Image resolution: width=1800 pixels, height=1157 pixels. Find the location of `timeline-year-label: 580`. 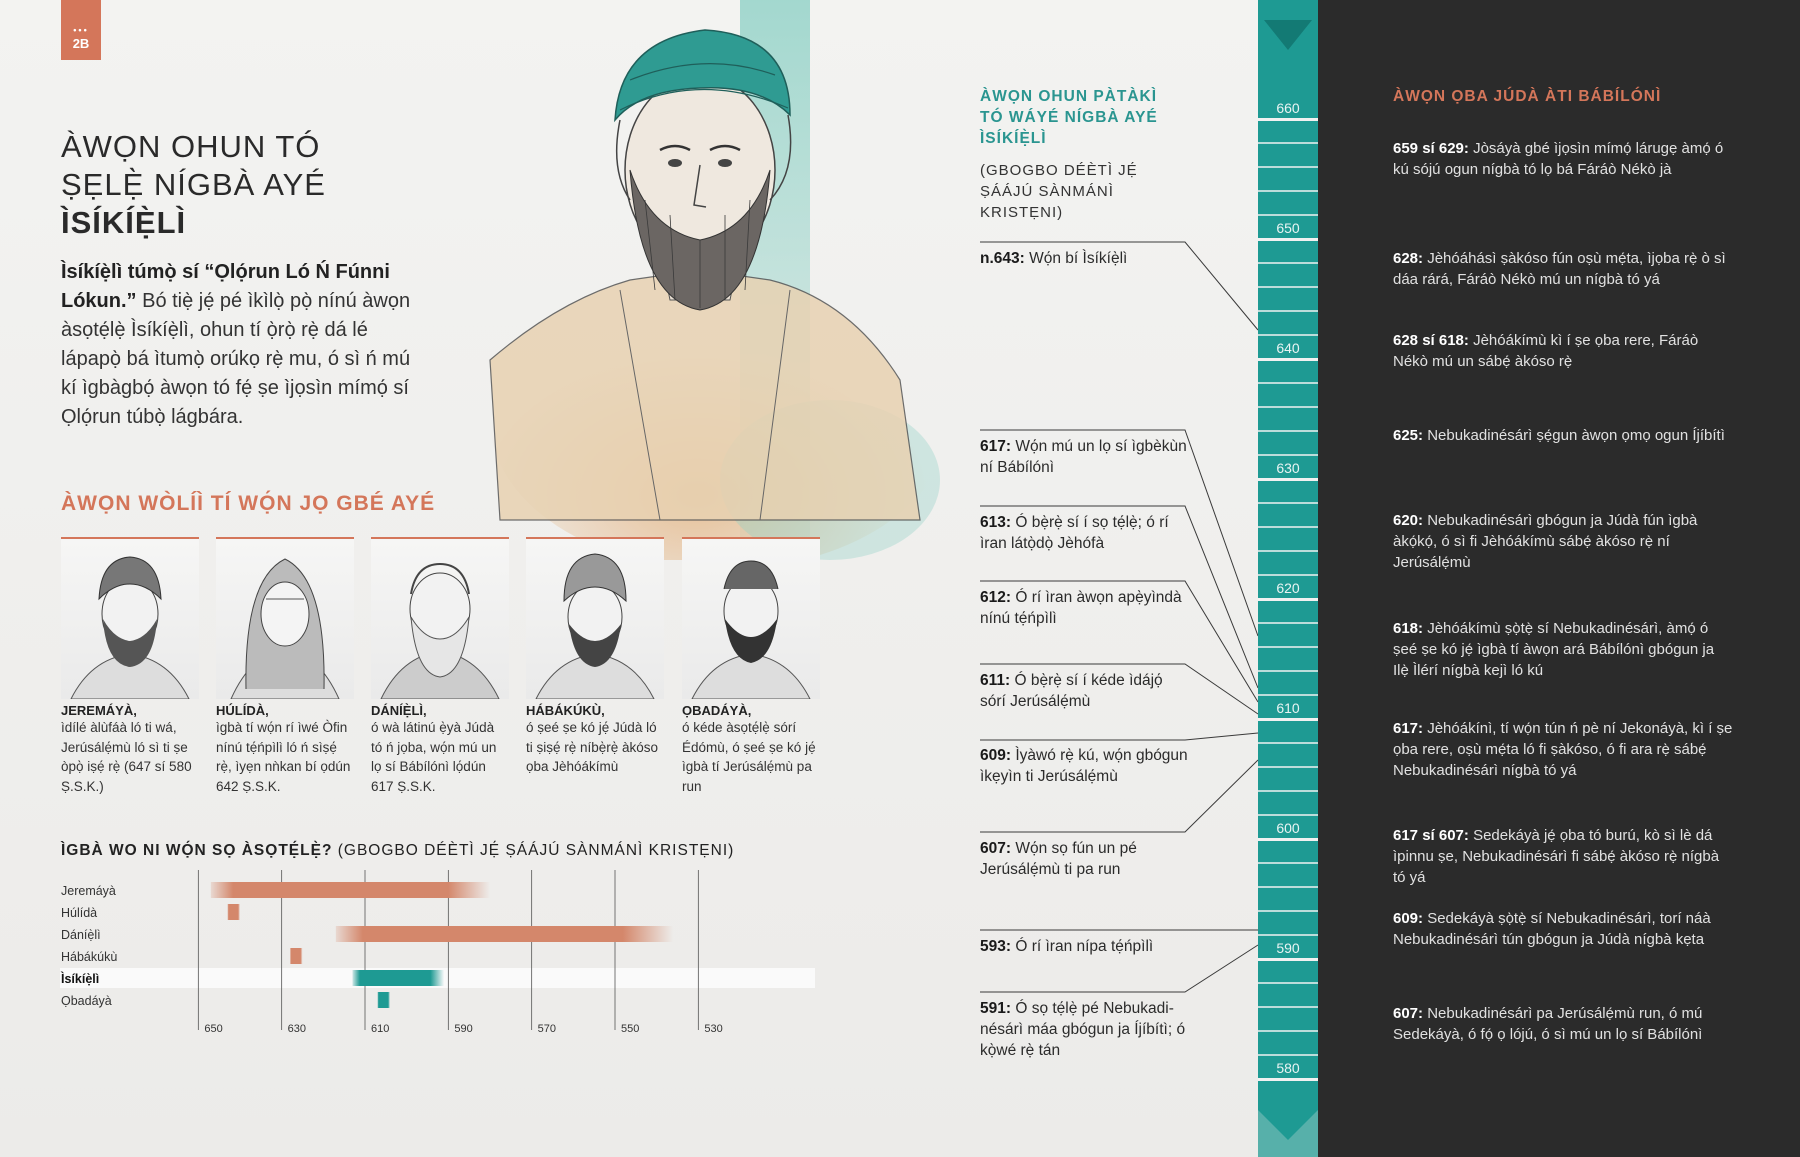

timeline-year-label: 580 is located at coordinates (1288, 1068).